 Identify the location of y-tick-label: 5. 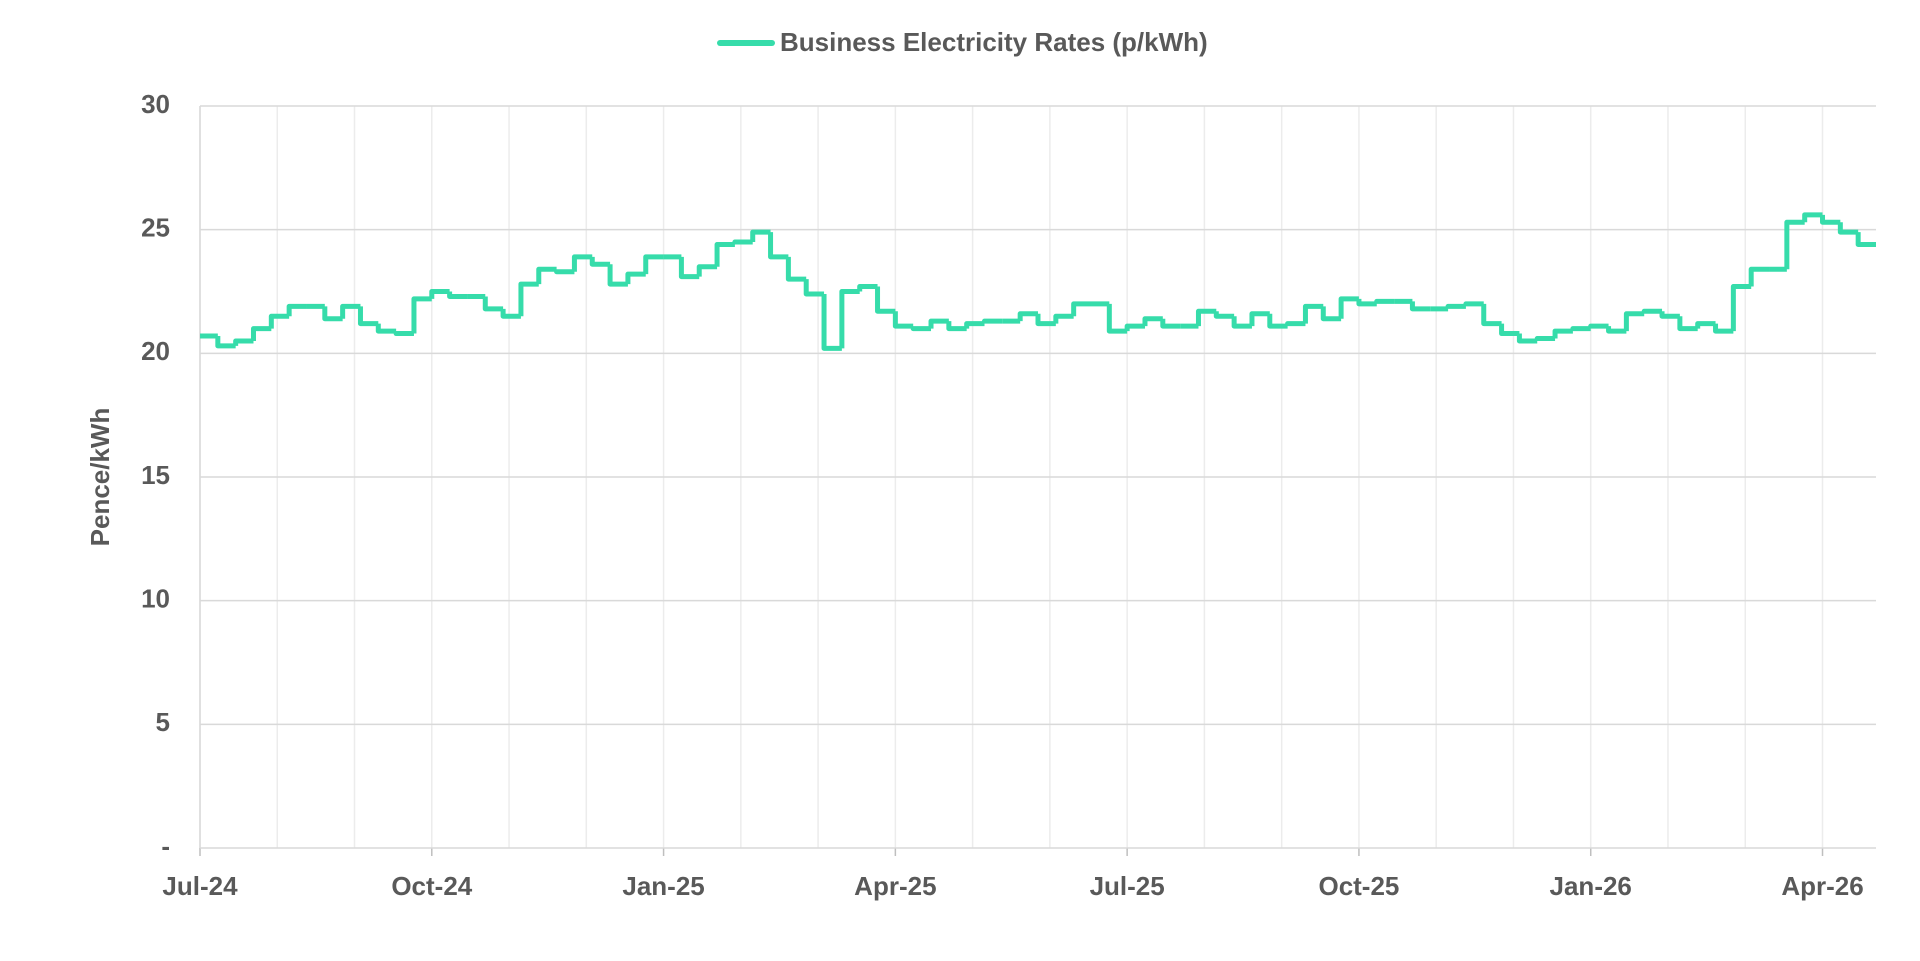
(163, 722).